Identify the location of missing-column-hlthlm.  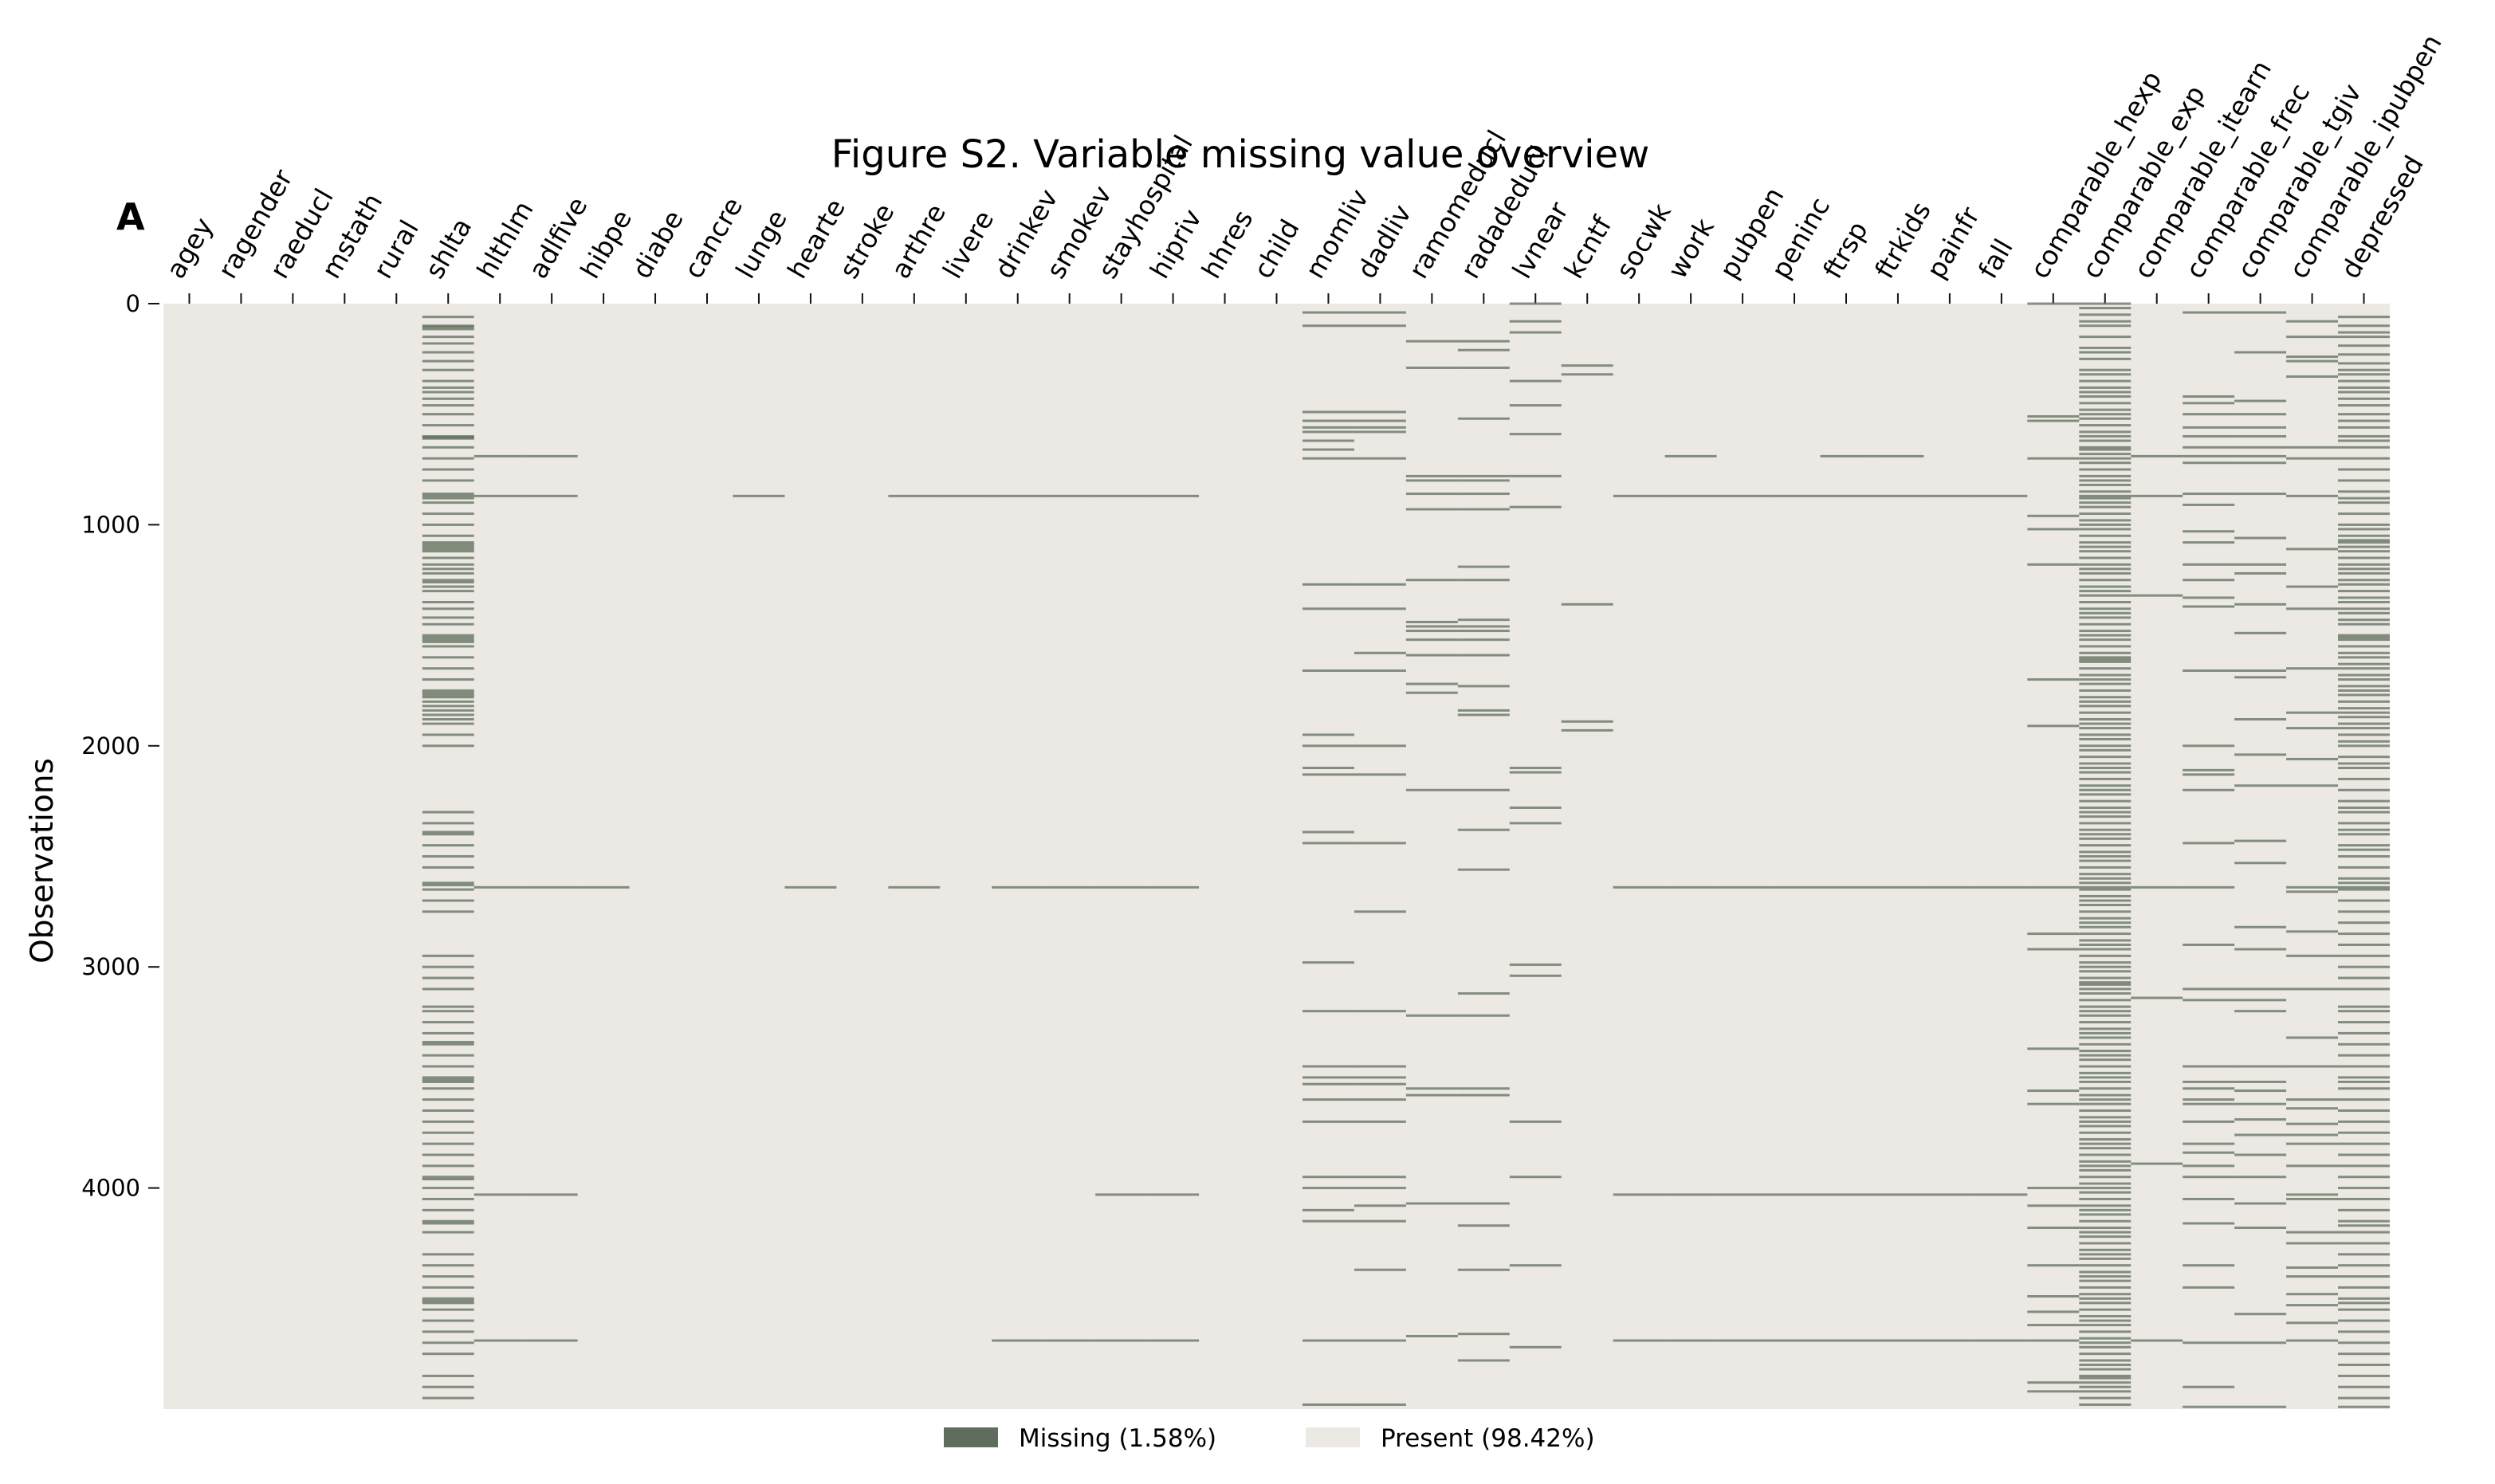
(499, 898).